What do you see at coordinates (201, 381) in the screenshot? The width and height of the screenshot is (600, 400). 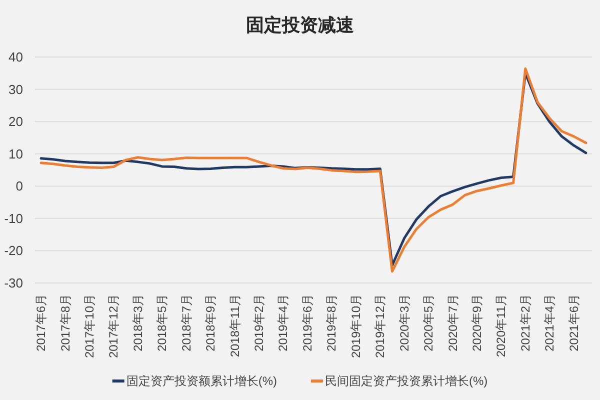 I see `legend-label: 固定资产投资额累计增长(%)` at bounding box center [201, 381].